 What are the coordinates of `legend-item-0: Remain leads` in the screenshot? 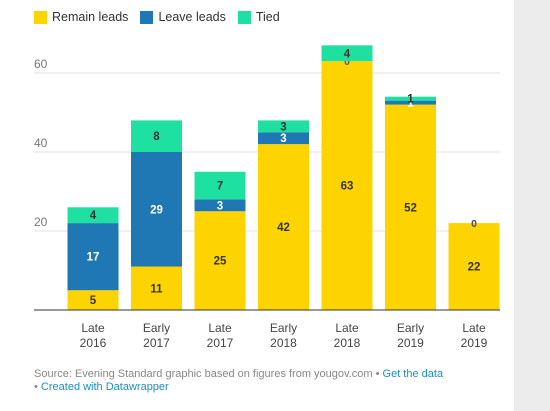 It's located at (81, 17).